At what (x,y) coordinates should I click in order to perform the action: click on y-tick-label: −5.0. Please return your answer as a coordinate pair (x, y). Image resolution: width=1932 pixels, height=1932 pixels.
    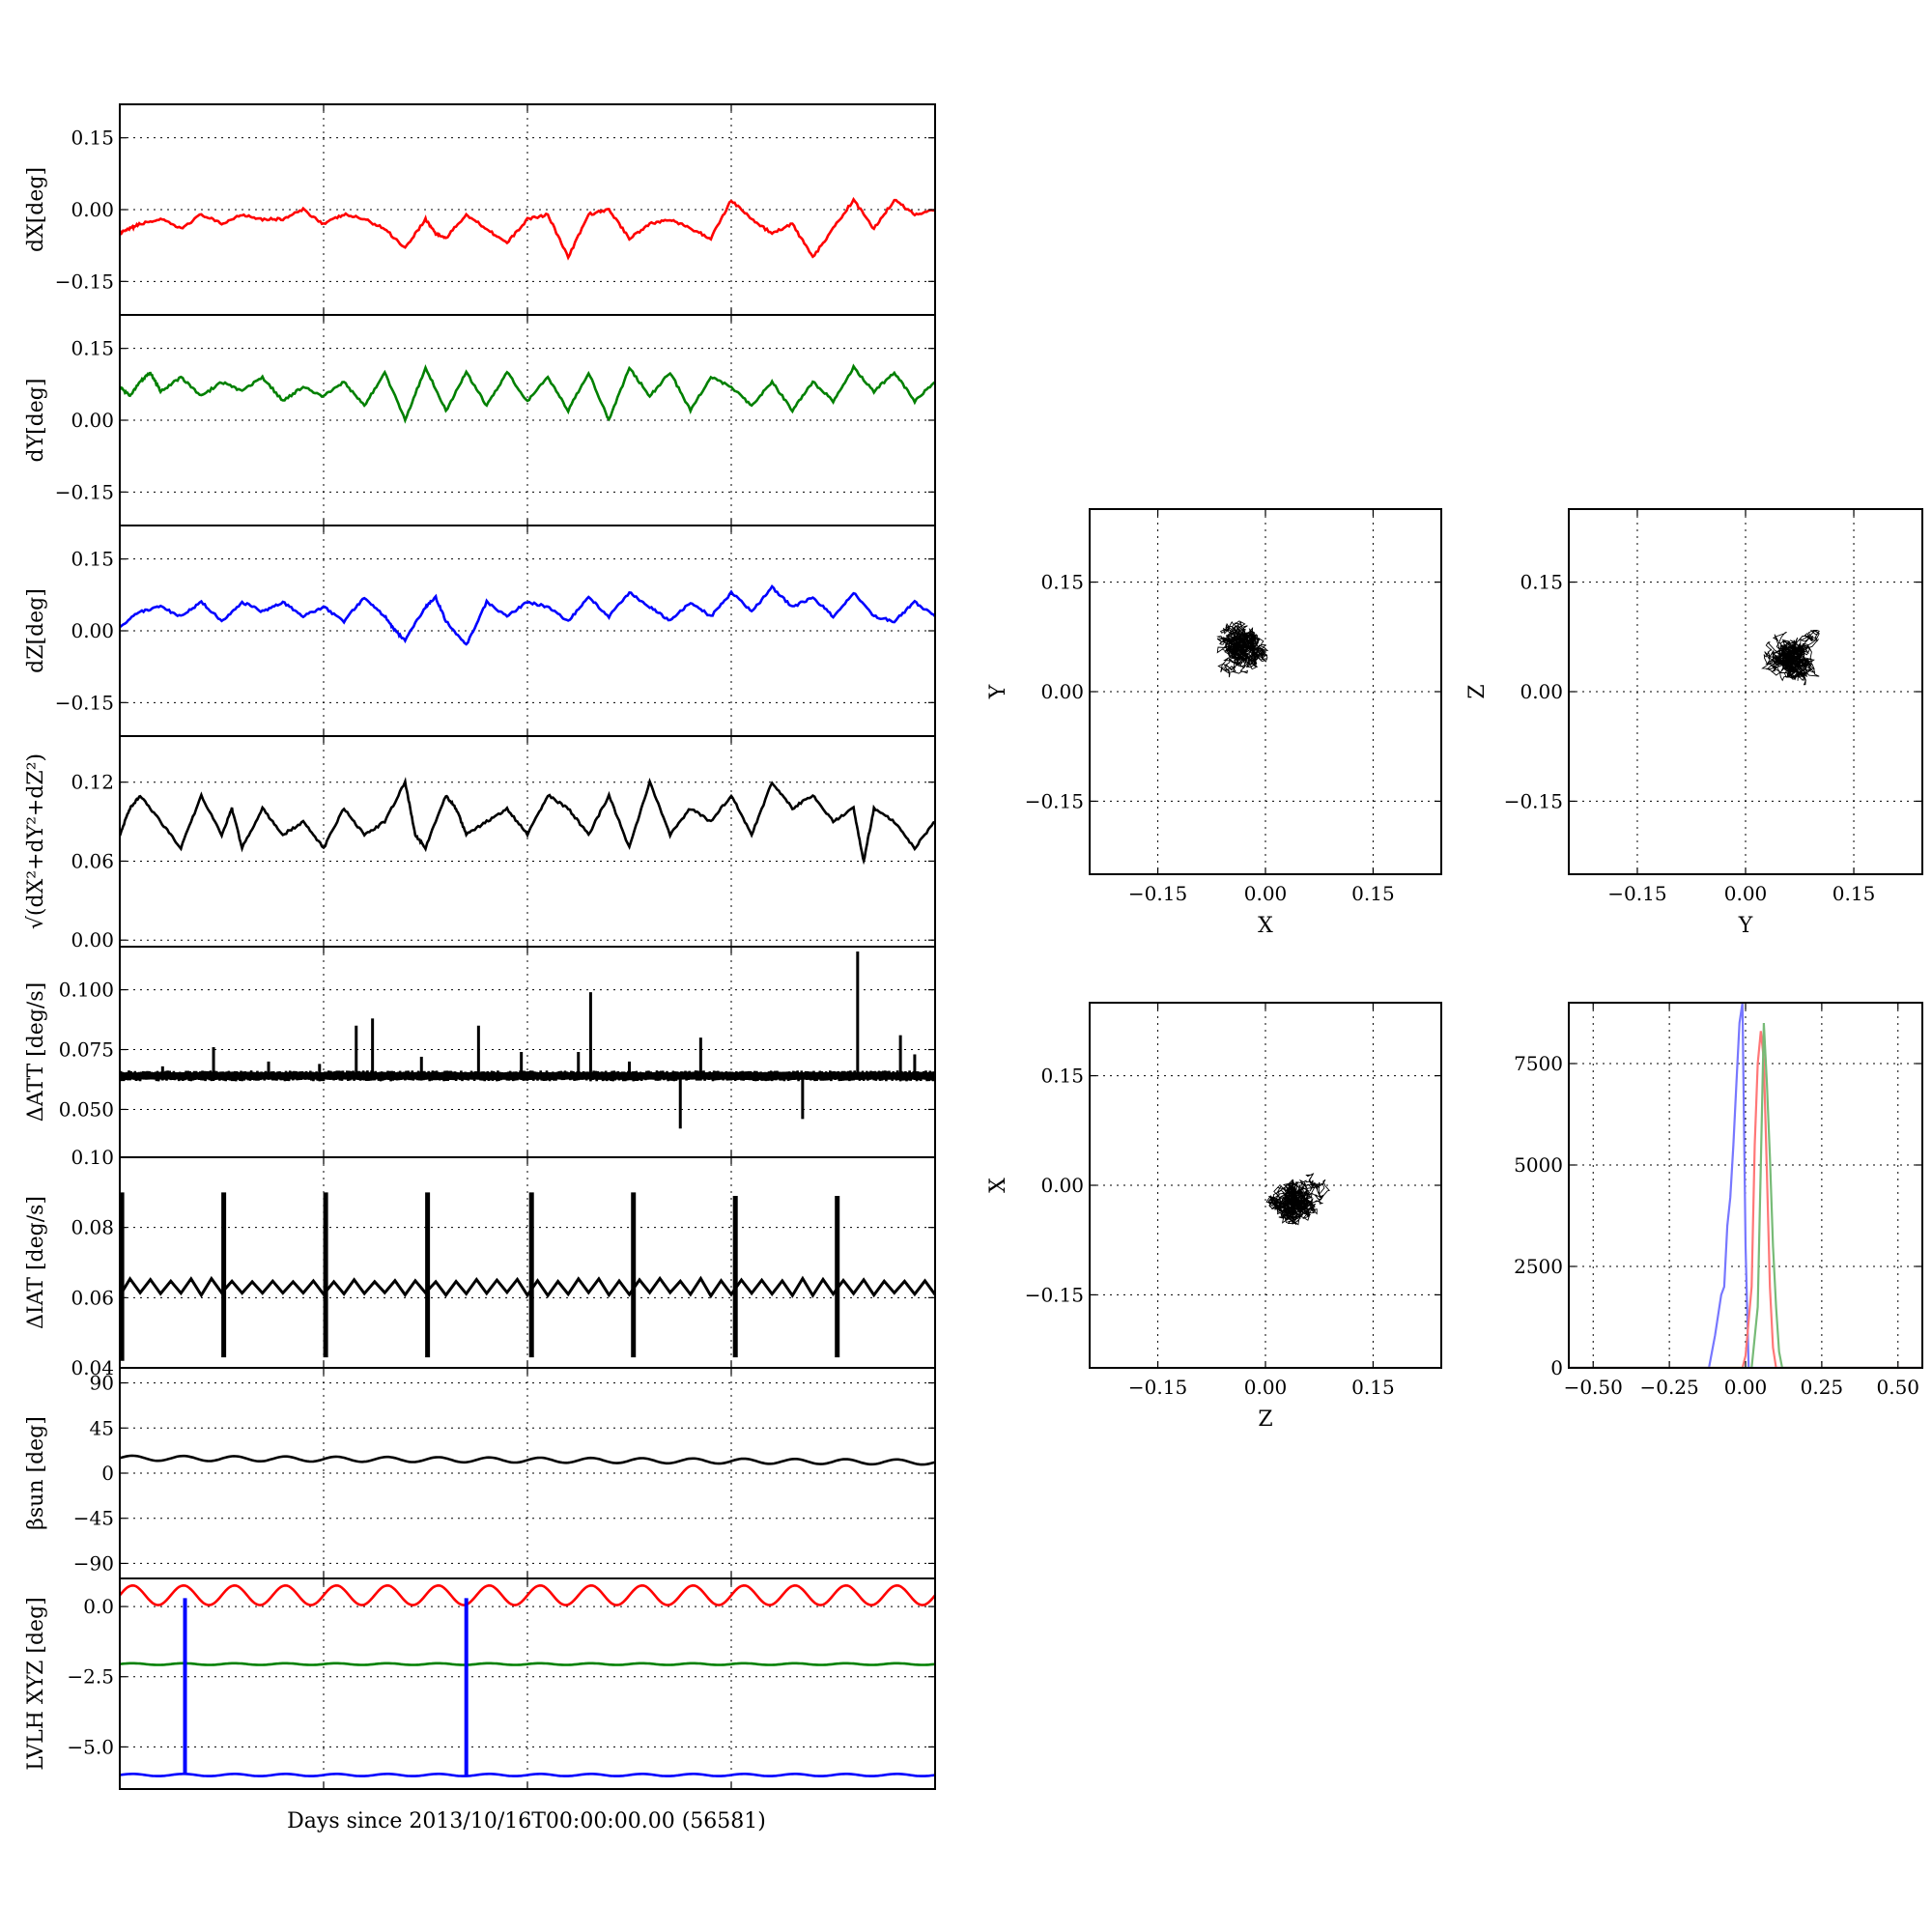
    Looking at the image, I should click on (90, 1746).